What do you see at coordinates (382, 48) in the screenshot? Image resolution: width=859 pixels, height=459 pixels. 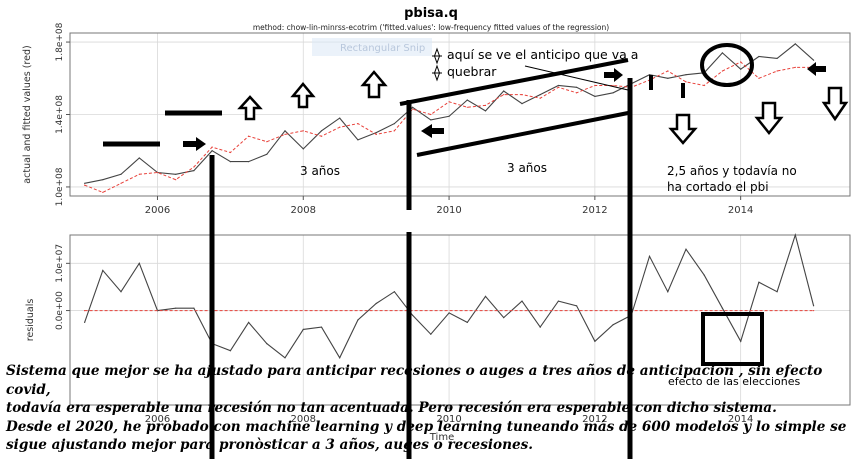 I see `rectangular-snip-label: Rectangular Snip` at bounding box center [382, 48].